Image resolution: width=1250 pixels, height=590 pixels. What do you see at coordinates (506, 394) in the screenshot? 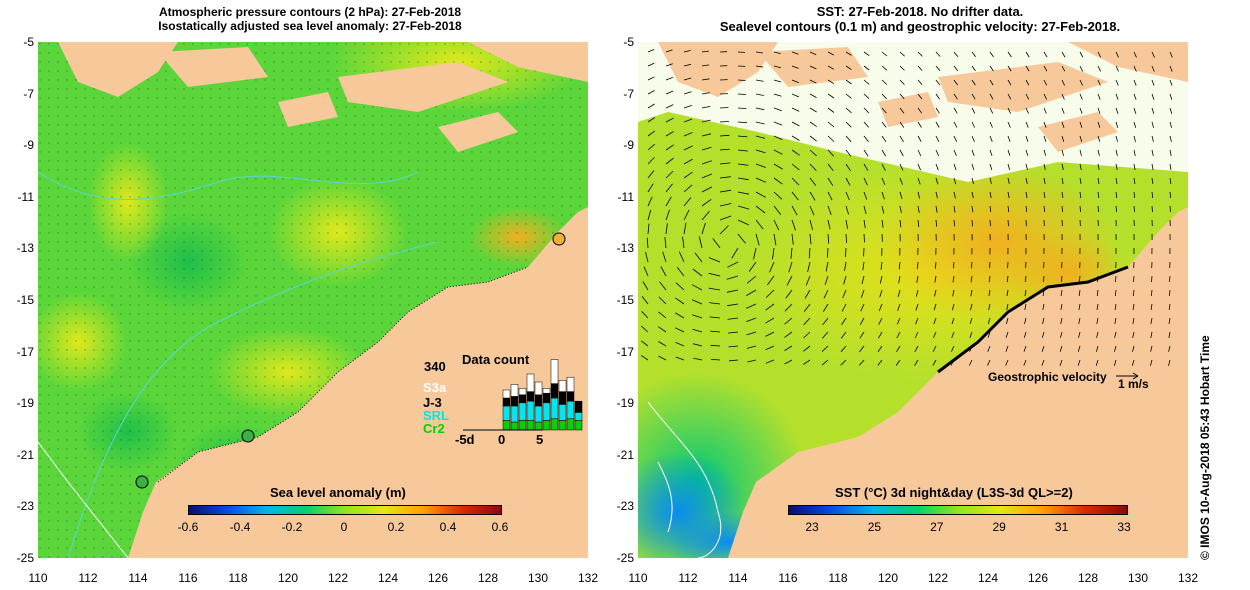
I see `data-count-bar-s3a` at bounding box center [506, 394].